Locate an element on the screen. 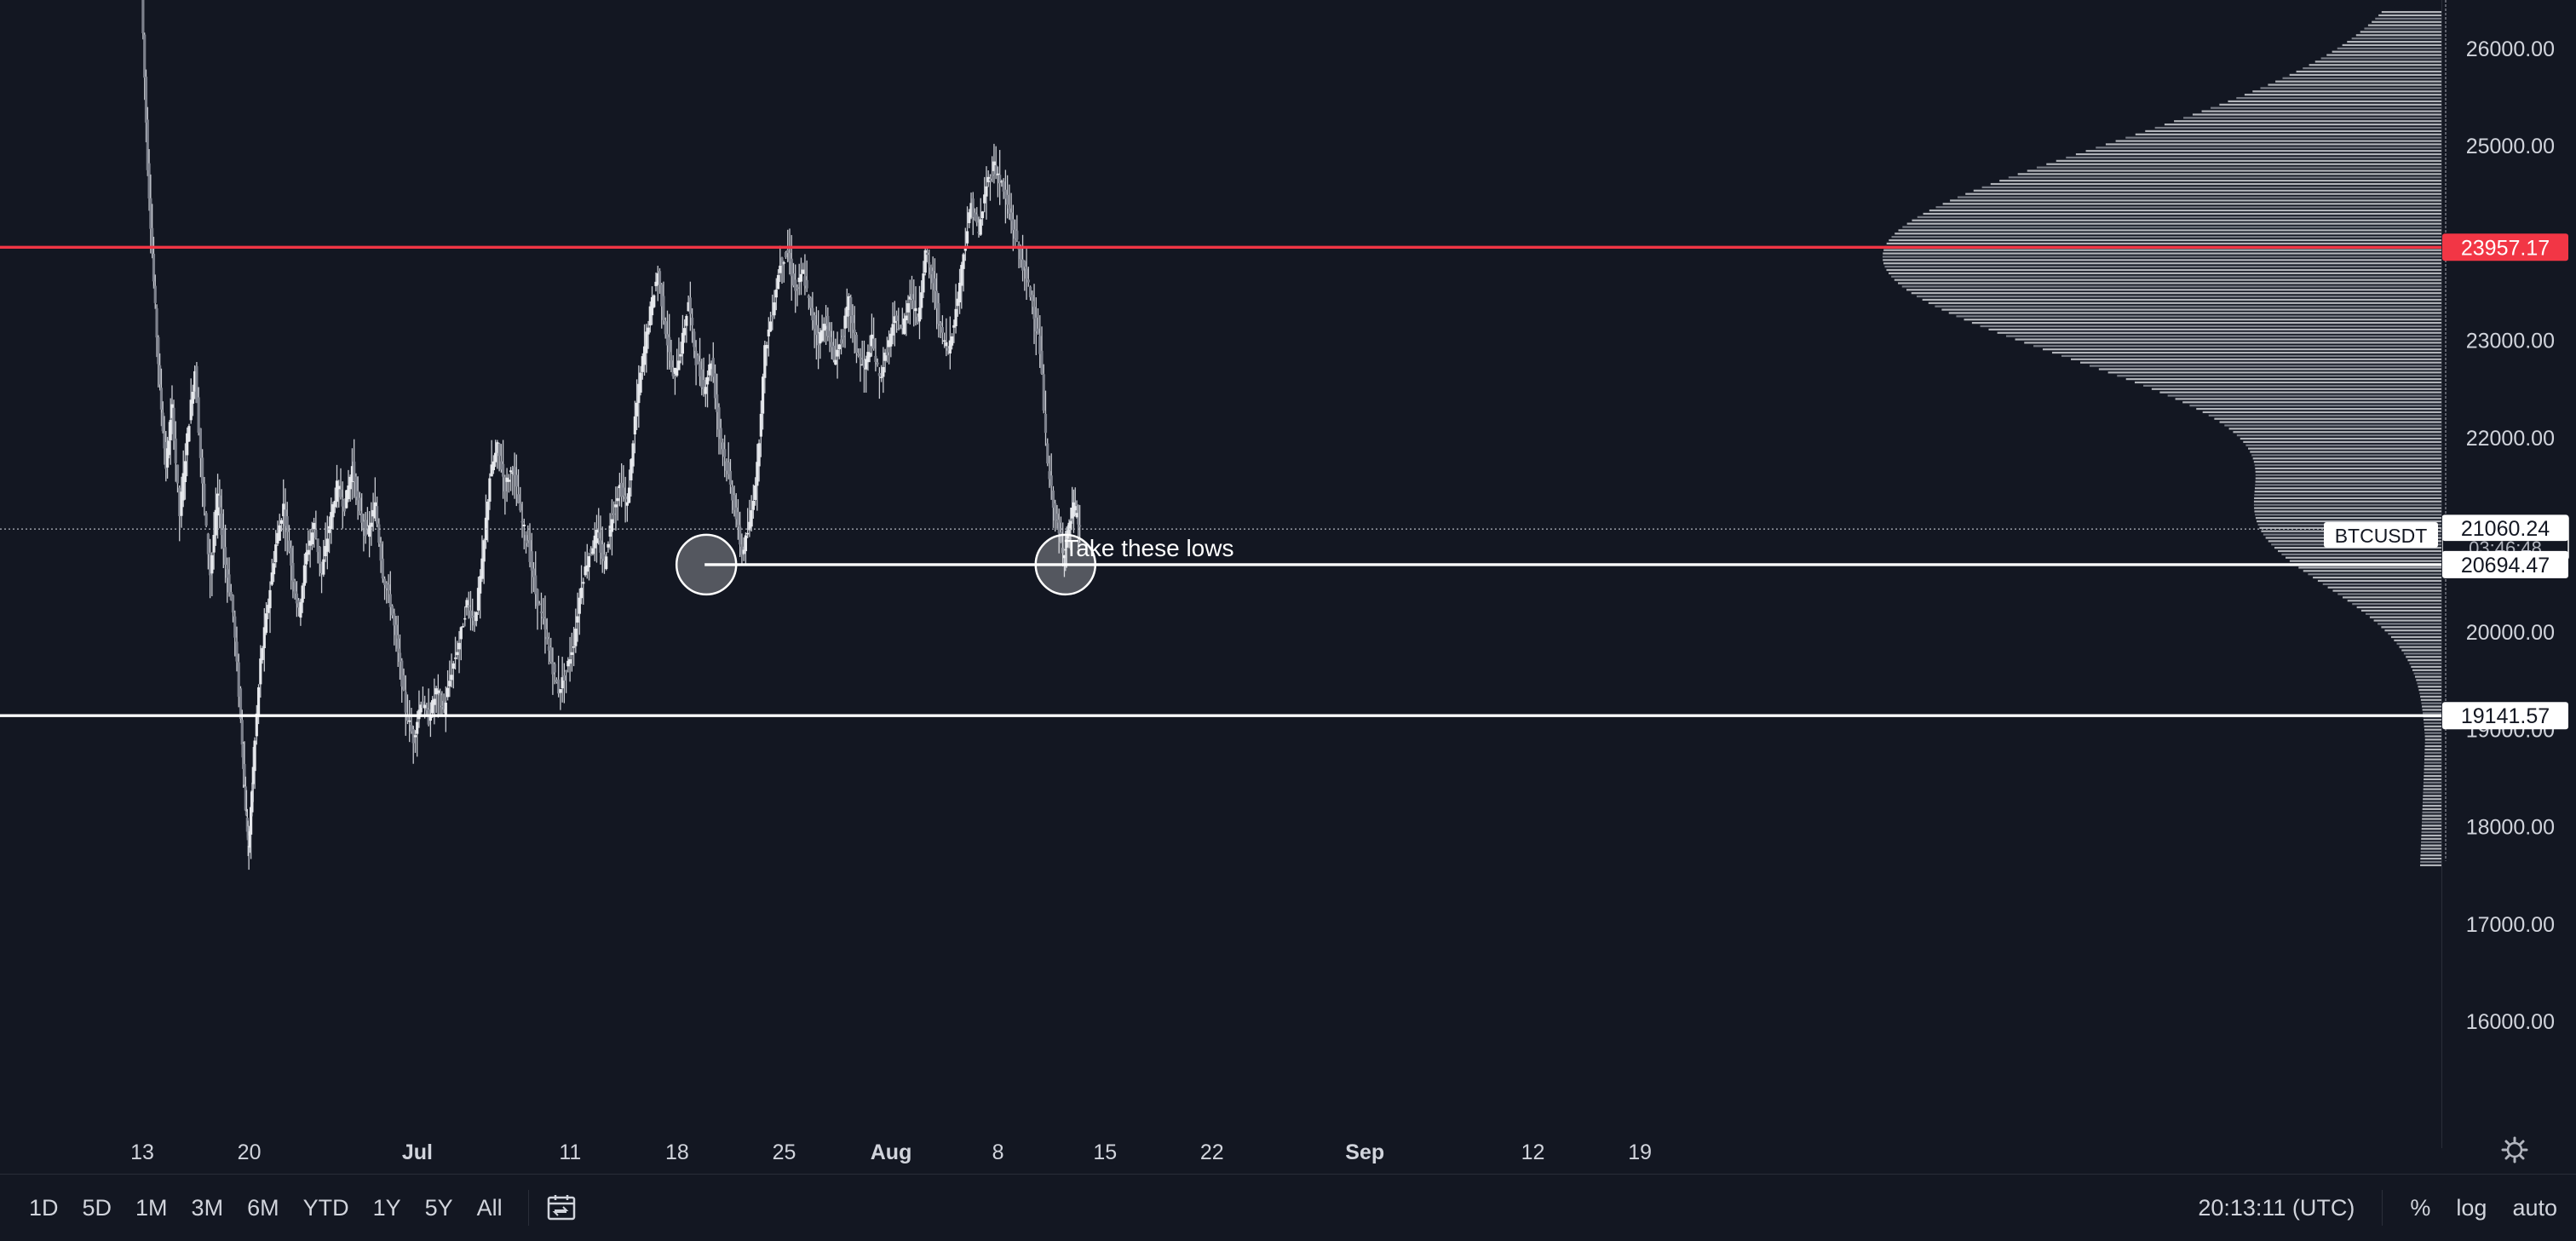  time-tick-label: 15 is located at coordinates (1105, 1152).